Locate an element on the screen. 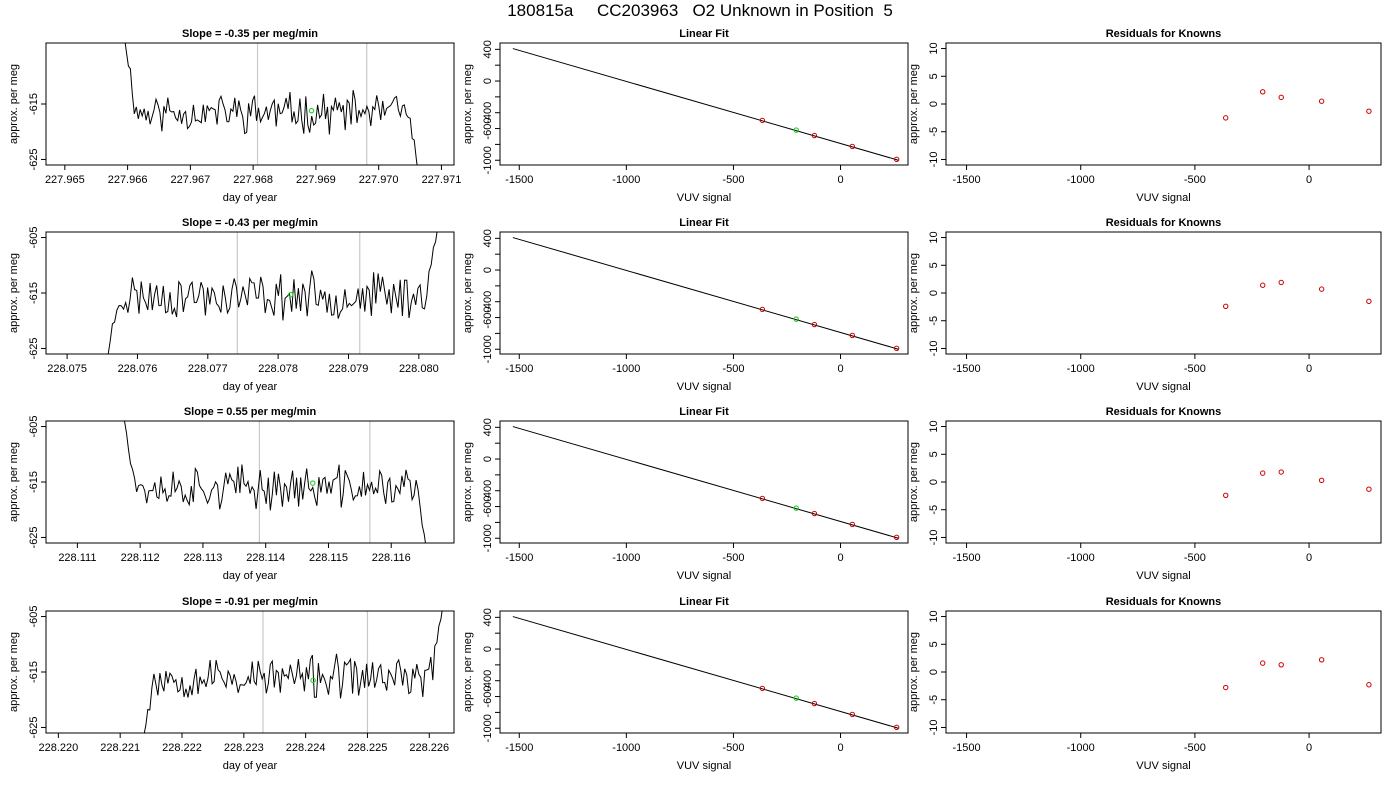  x-tick-label: 228.112 is located at coordinates (140, 558).